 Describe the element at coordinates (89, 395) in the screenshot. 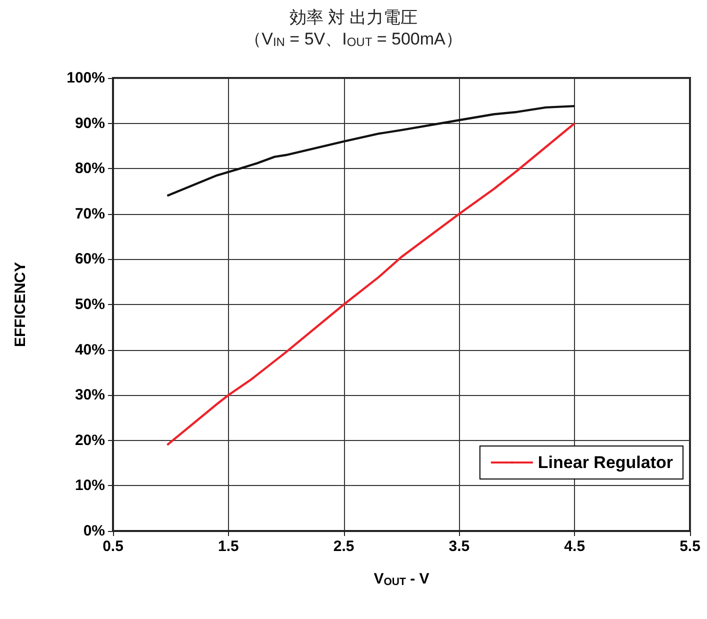

I see `y-tick-label: 30%` at that location.